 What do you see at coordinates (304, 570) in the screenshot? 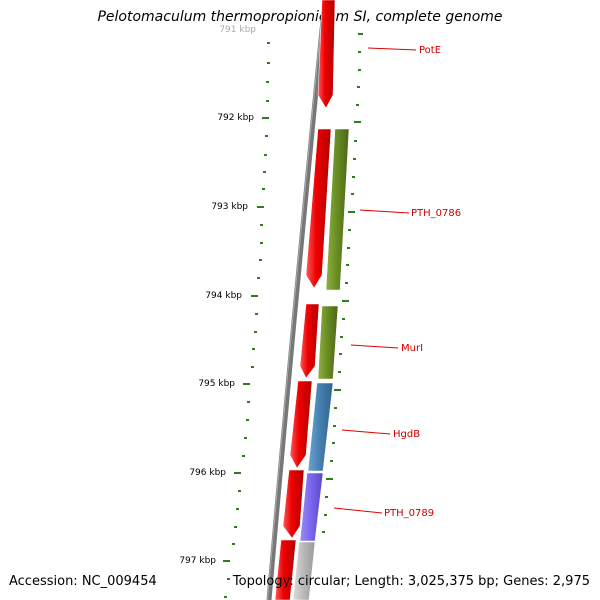
I see `gene-feature-gray` at bounding box center [304, 570].